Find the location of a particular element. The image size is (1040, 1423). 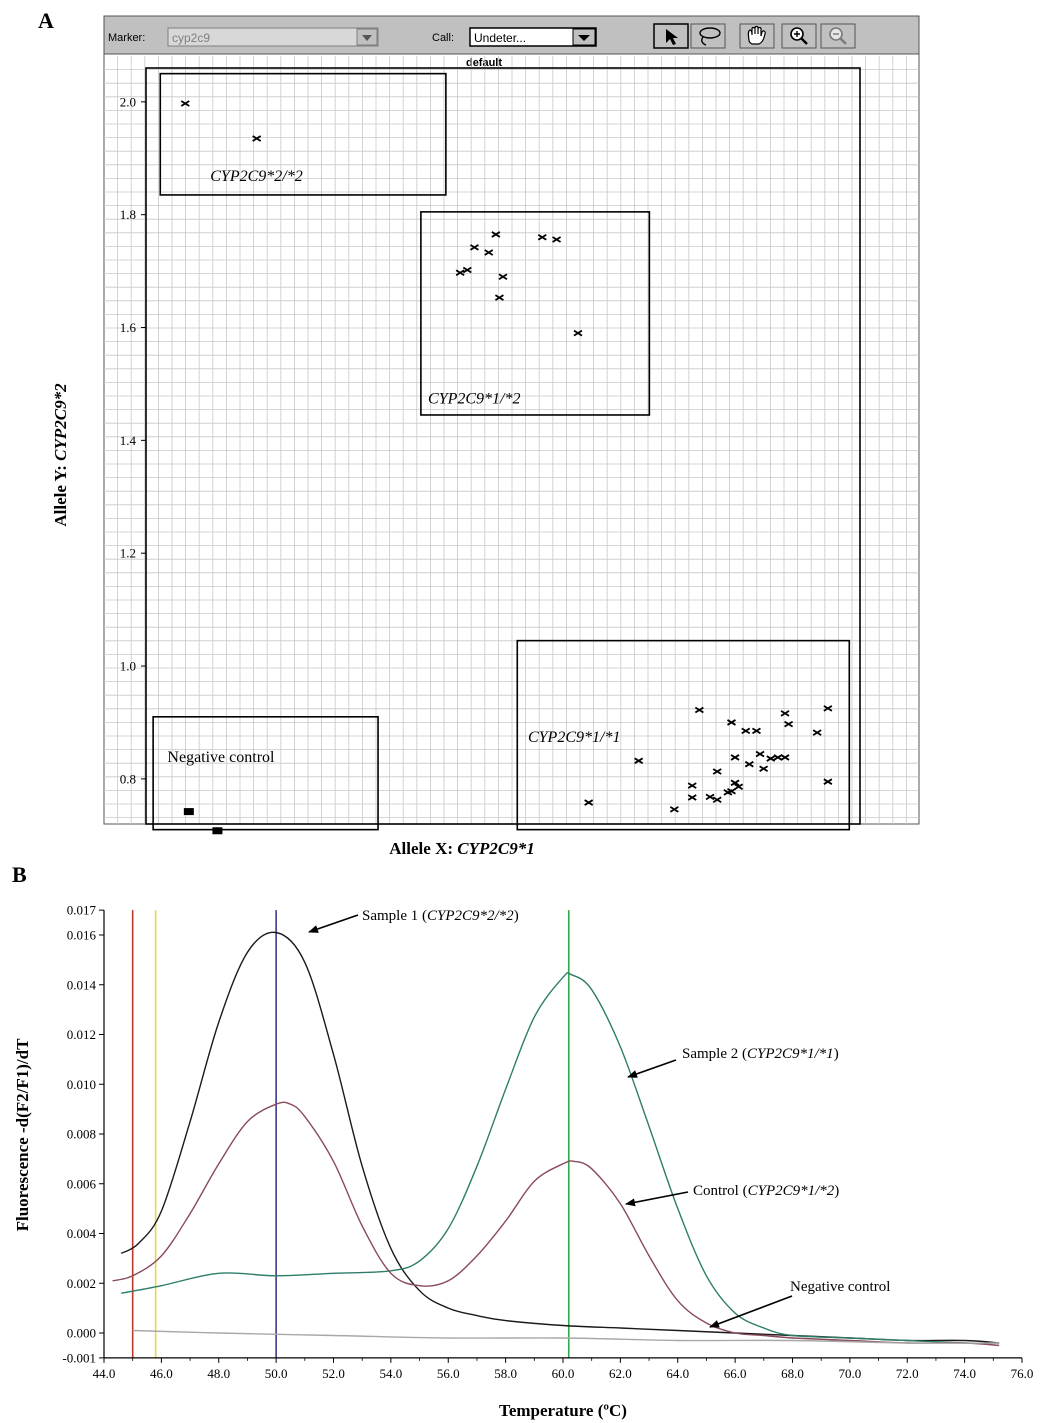

y-tick-label: 1.6 is located at coordinates (128, 327).